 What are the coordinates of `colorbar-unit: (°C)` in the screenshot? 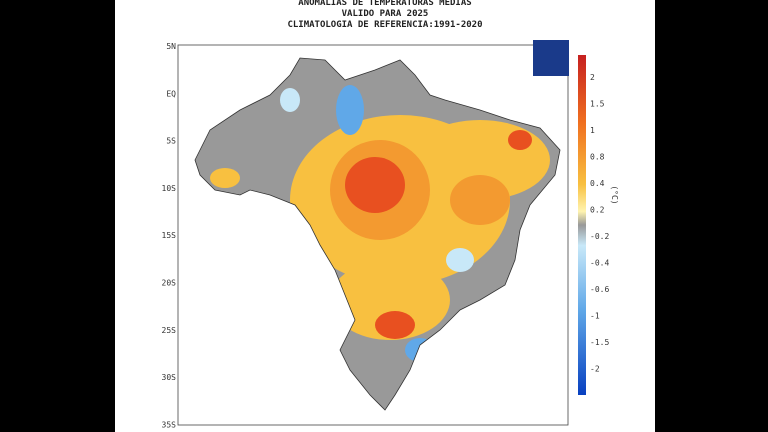 It's located at (614, 194).